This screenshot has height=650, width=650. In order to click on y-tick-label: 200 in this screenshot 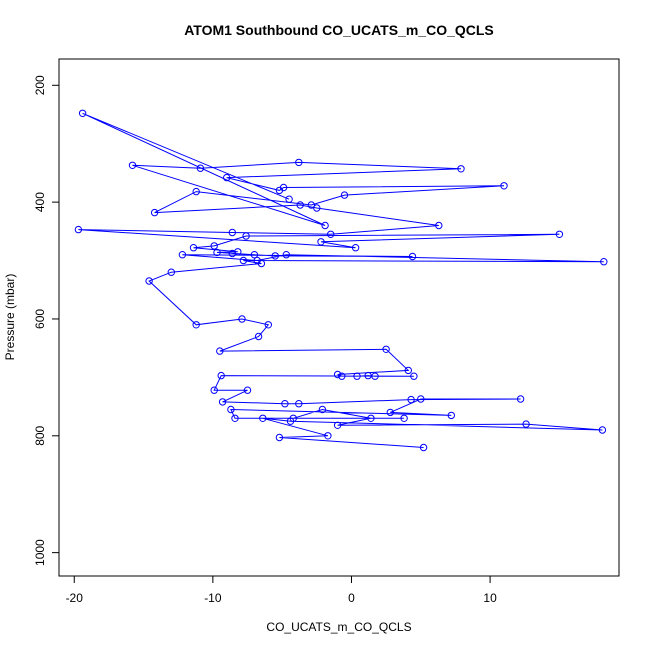, I will do `click(40, 85)`.